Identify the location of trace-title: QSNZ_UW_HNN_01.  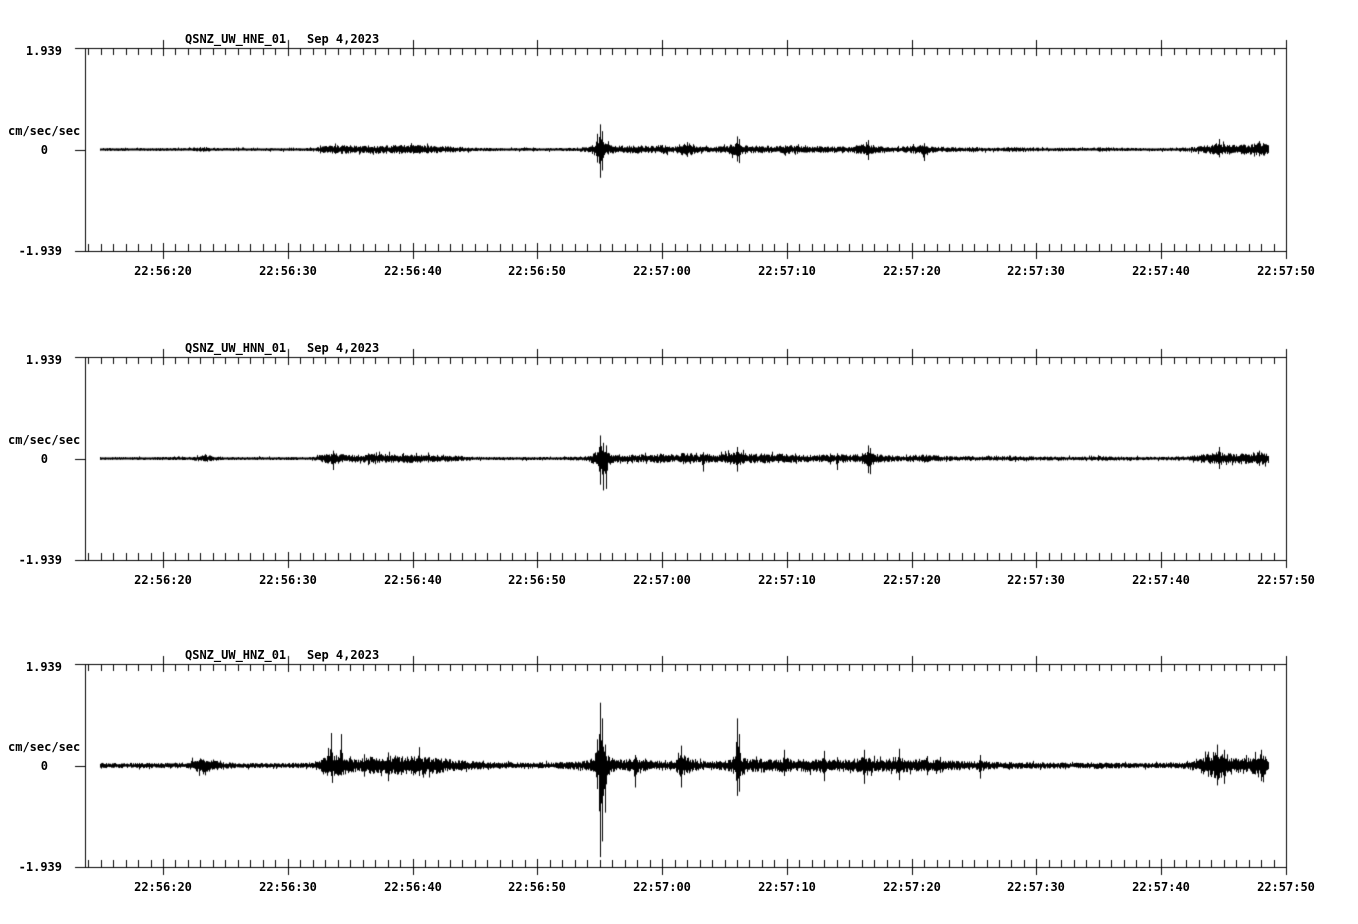
(236, 348).